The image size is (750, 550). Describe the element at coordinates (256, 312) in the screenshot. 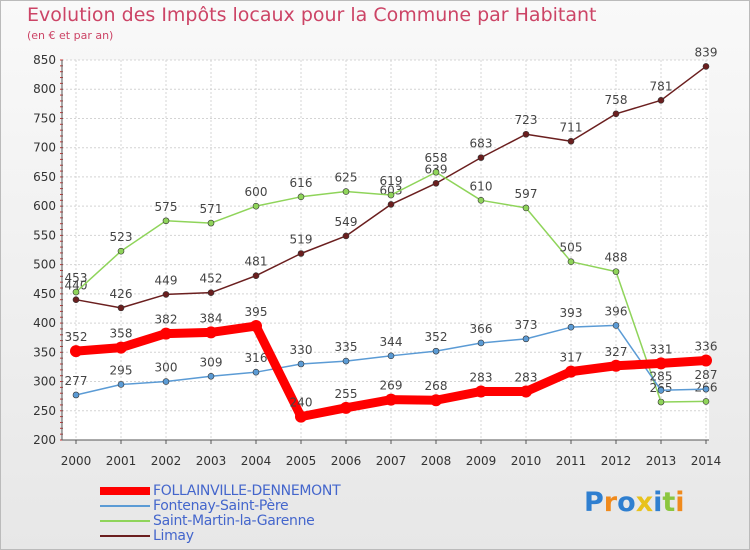

I see `data-label: 395` at that location.